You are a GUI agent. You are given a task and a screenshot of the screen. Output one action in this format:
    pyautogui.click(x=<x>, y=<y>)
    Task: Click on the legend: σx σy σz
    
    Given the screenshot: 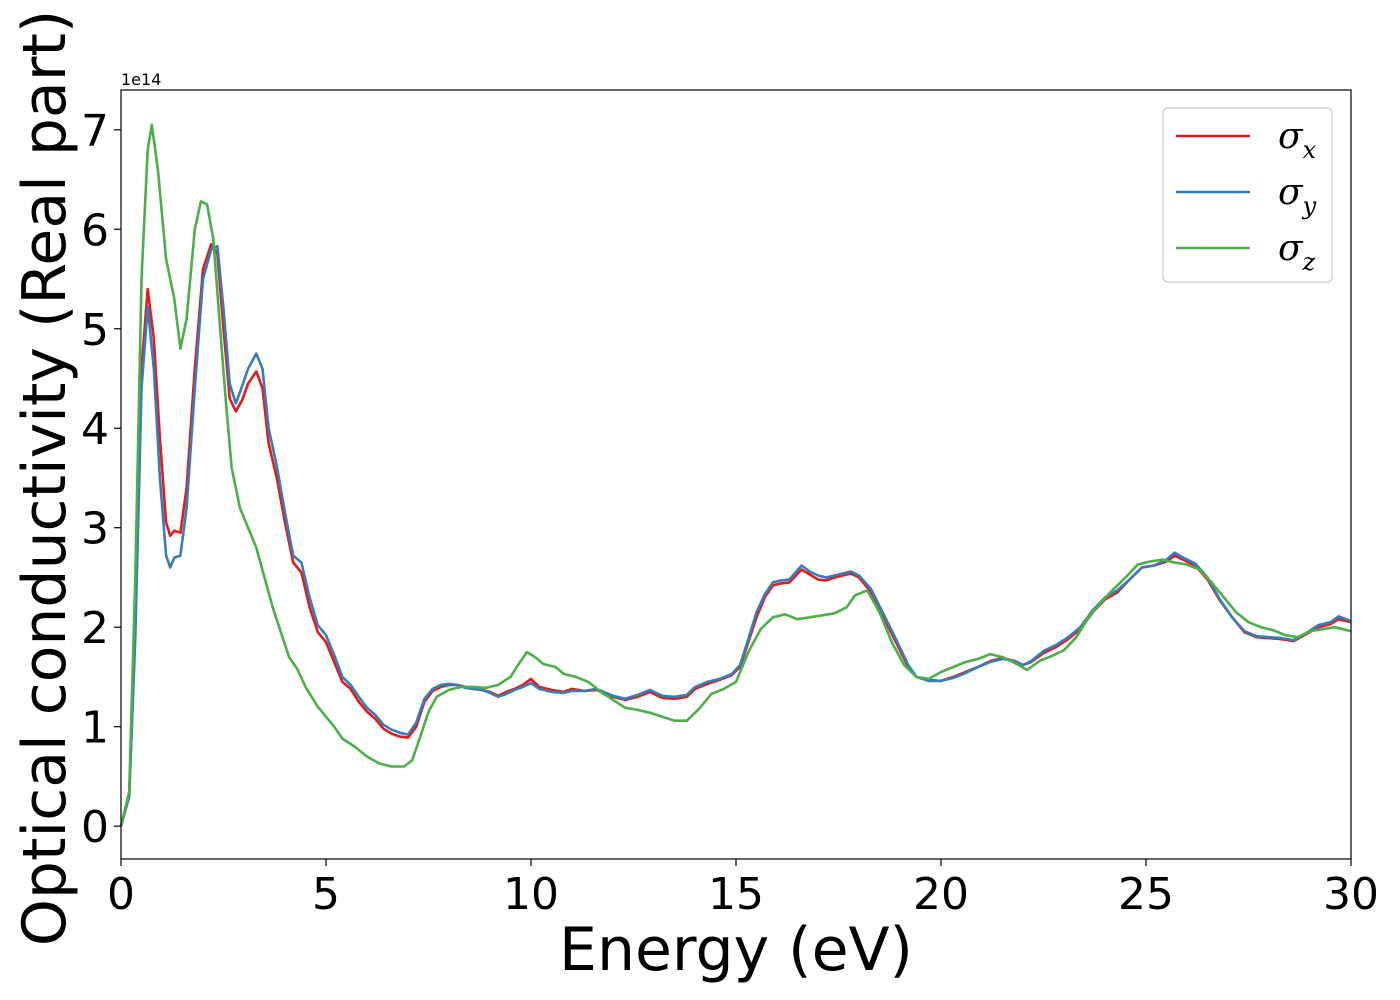 What is the action you would take?
    pyautogui.click(x=1247, y=195)
    